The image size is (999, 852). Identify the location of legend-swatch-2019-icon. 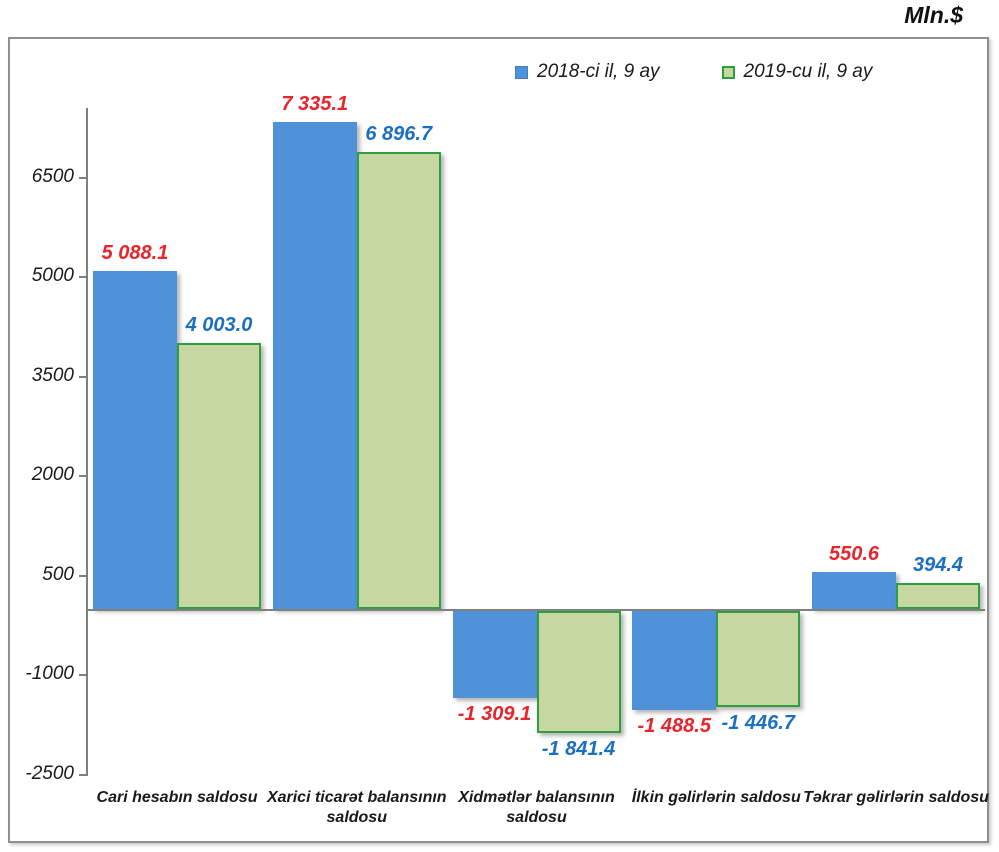
(728, 72).